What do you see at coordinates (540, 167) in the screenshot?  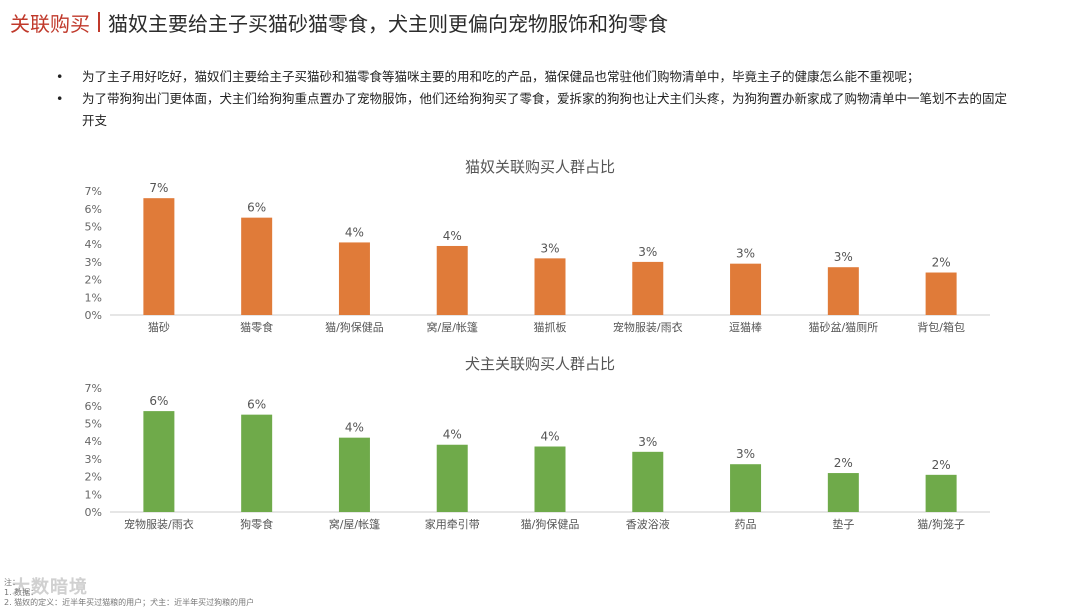 I see `chart-title: 猫奴关联购买人群占比` at bounding box center [540, 167].